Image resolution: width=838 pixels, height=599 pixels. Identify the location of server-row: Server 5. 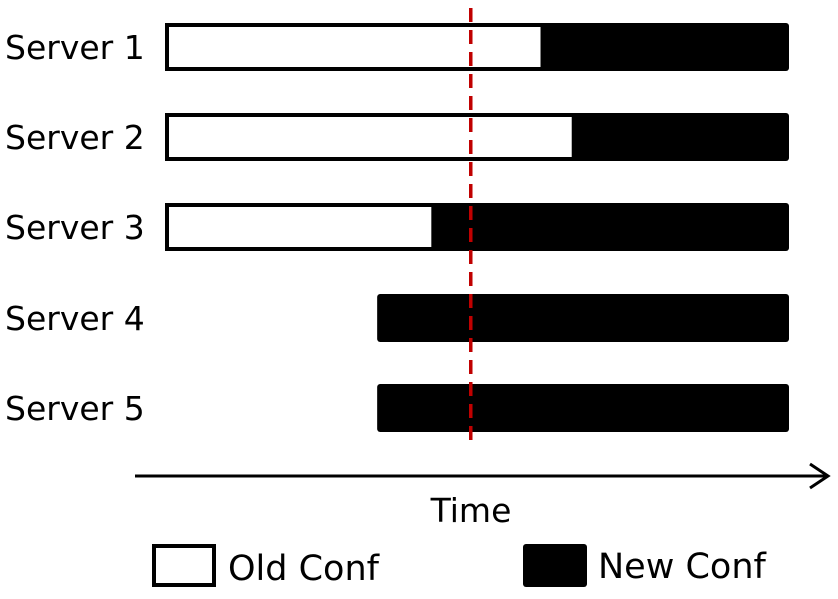
(397, 408).